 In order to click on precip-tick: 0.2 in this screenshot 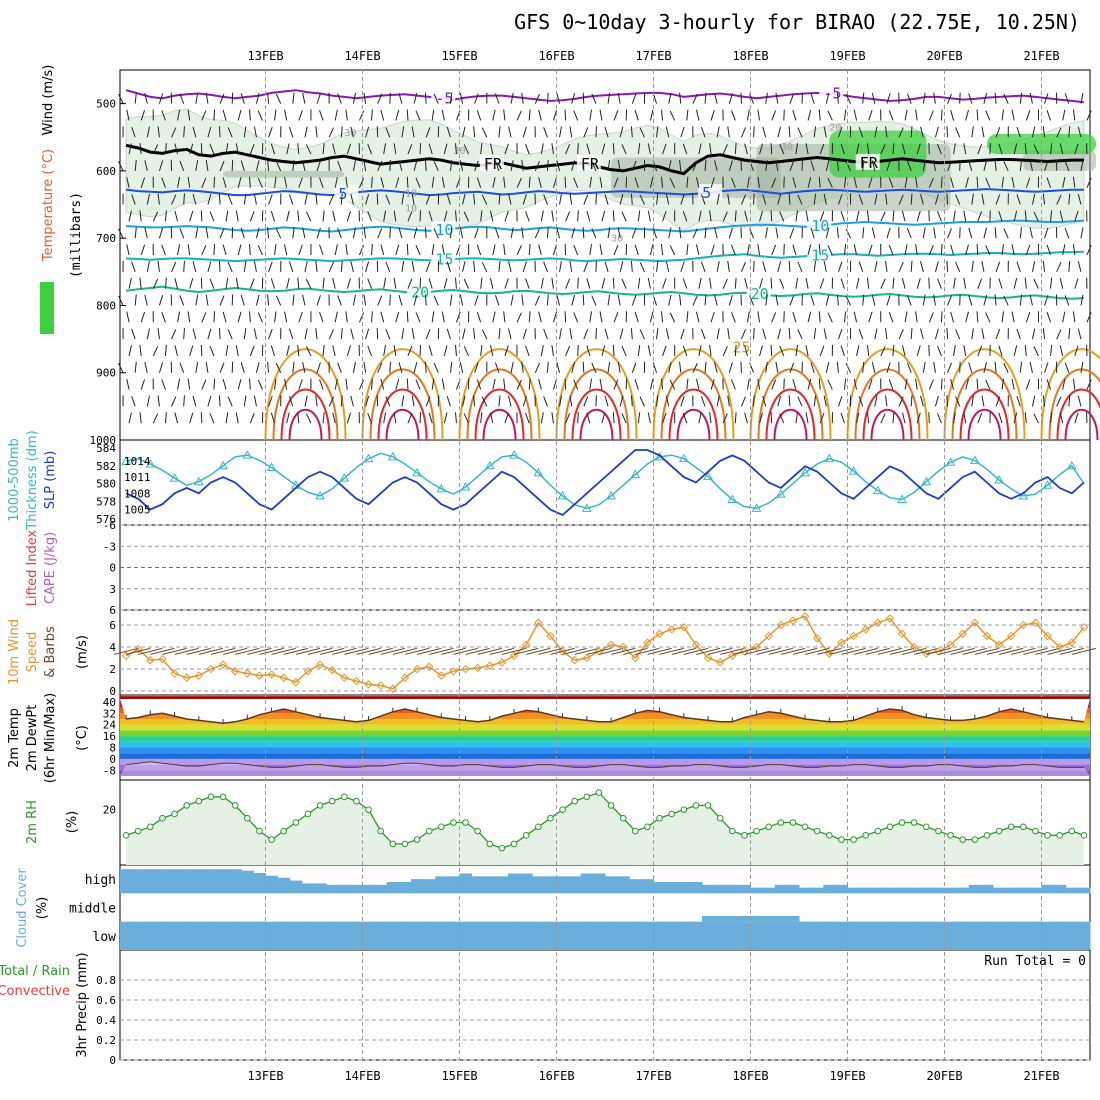, I will do `click(106, 1040)`.